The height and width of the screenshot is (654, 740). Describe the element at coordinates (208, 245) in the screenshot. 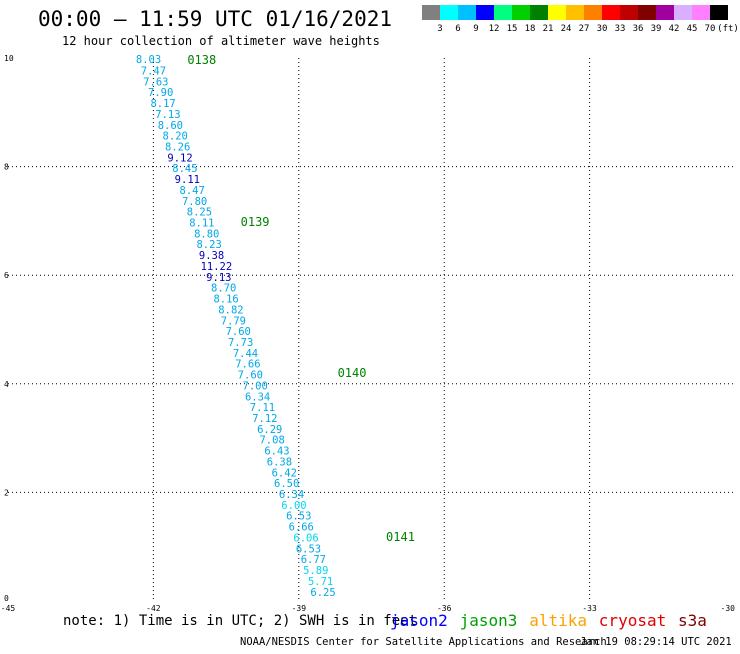

I see `wave-height-point: 8.23` at that location.